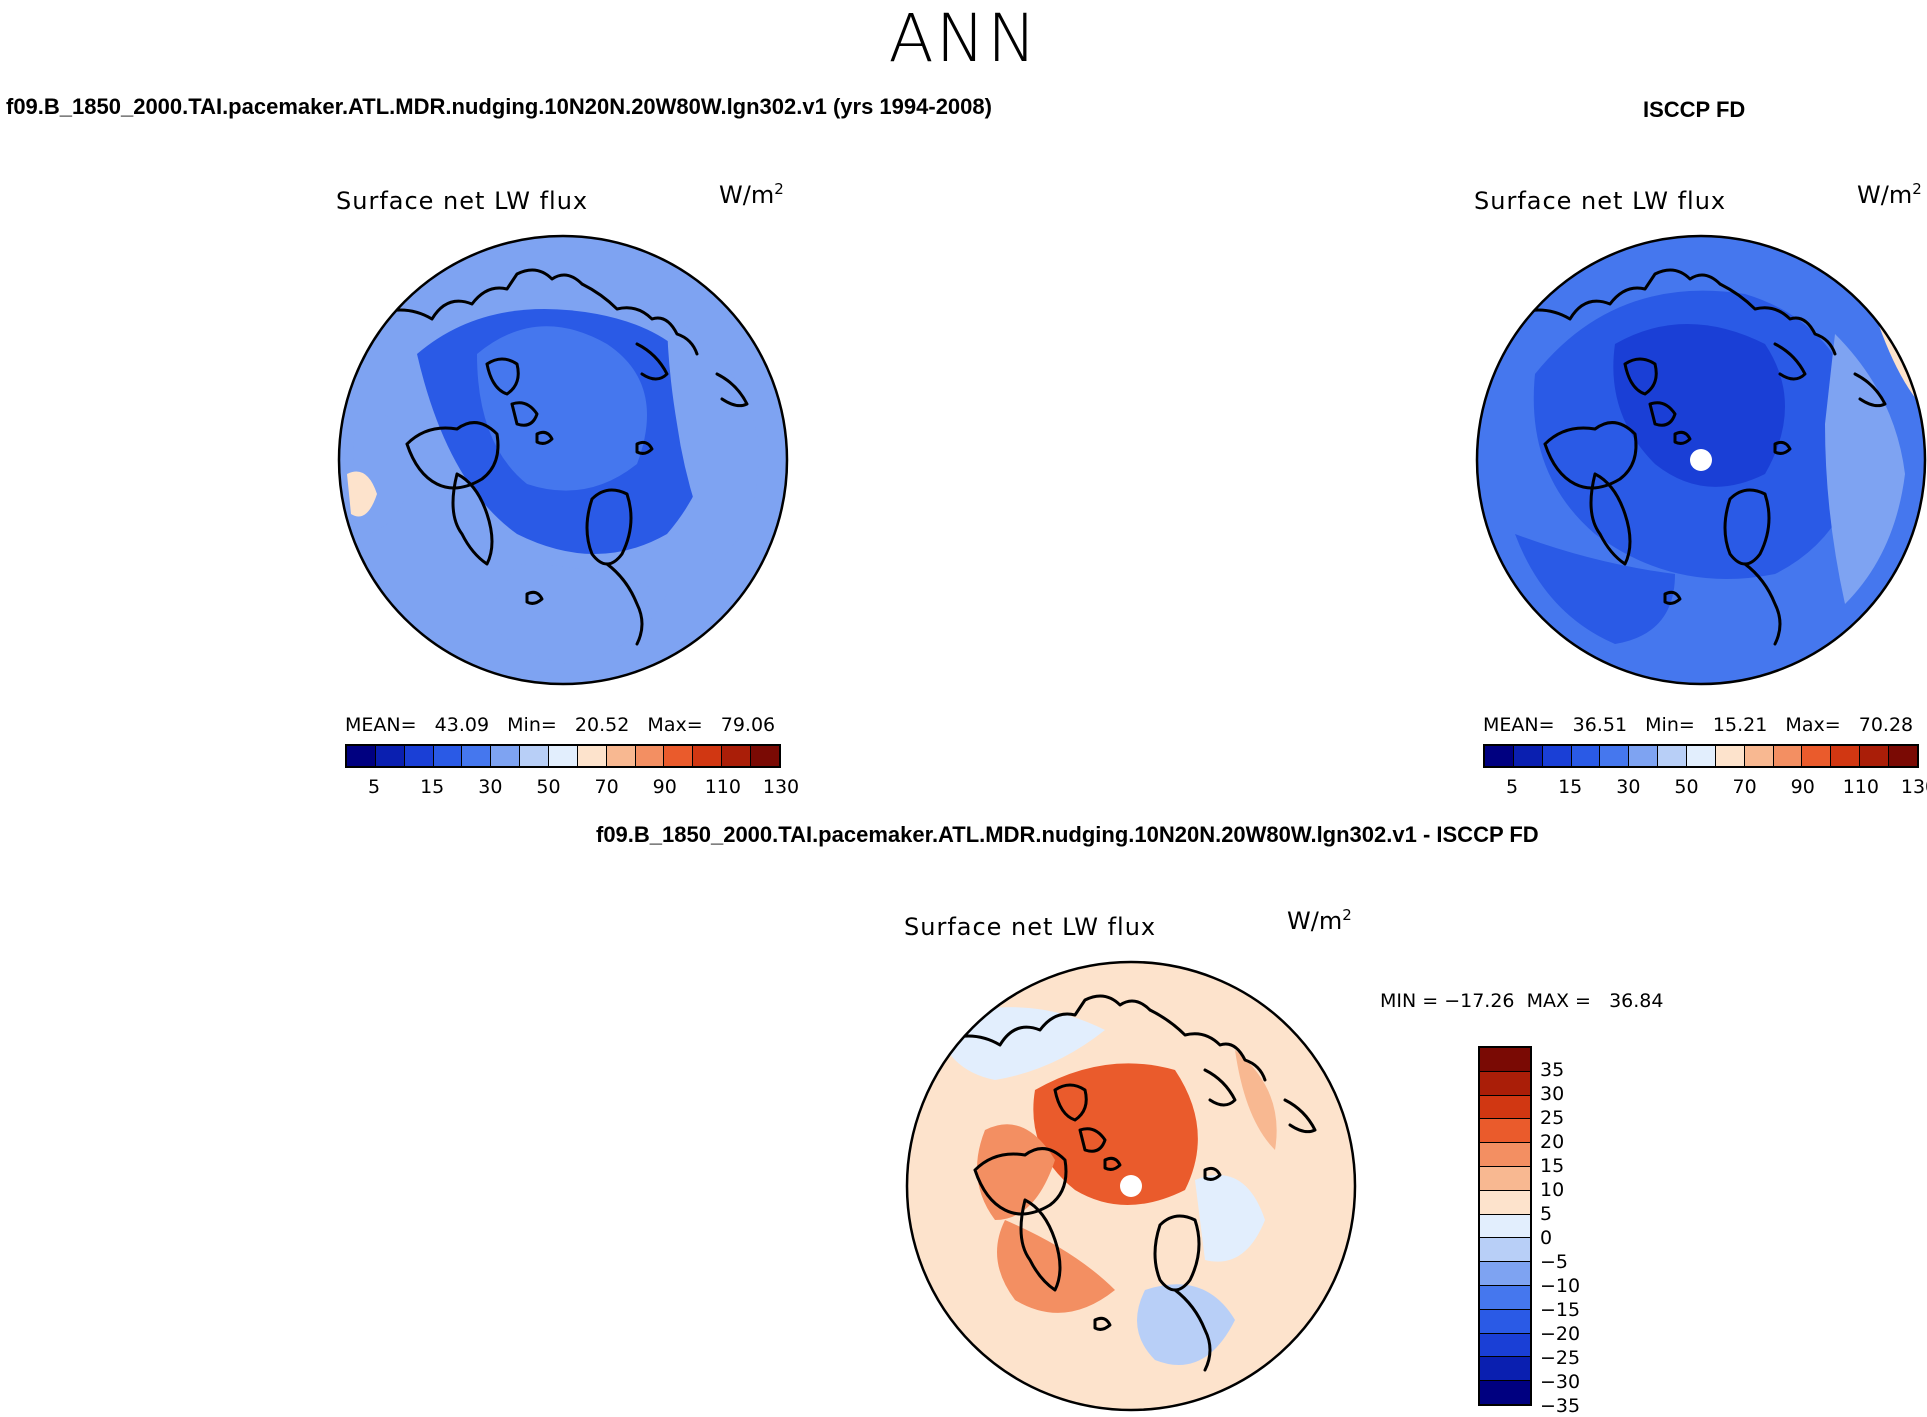 This screenshot has height=1417, width=1927. Describe the element at coordinates (560, 725) in the screenshot. I see `model-stats: MEAN= 43.09 Min= 20.52 Max= 79.06` at that location.